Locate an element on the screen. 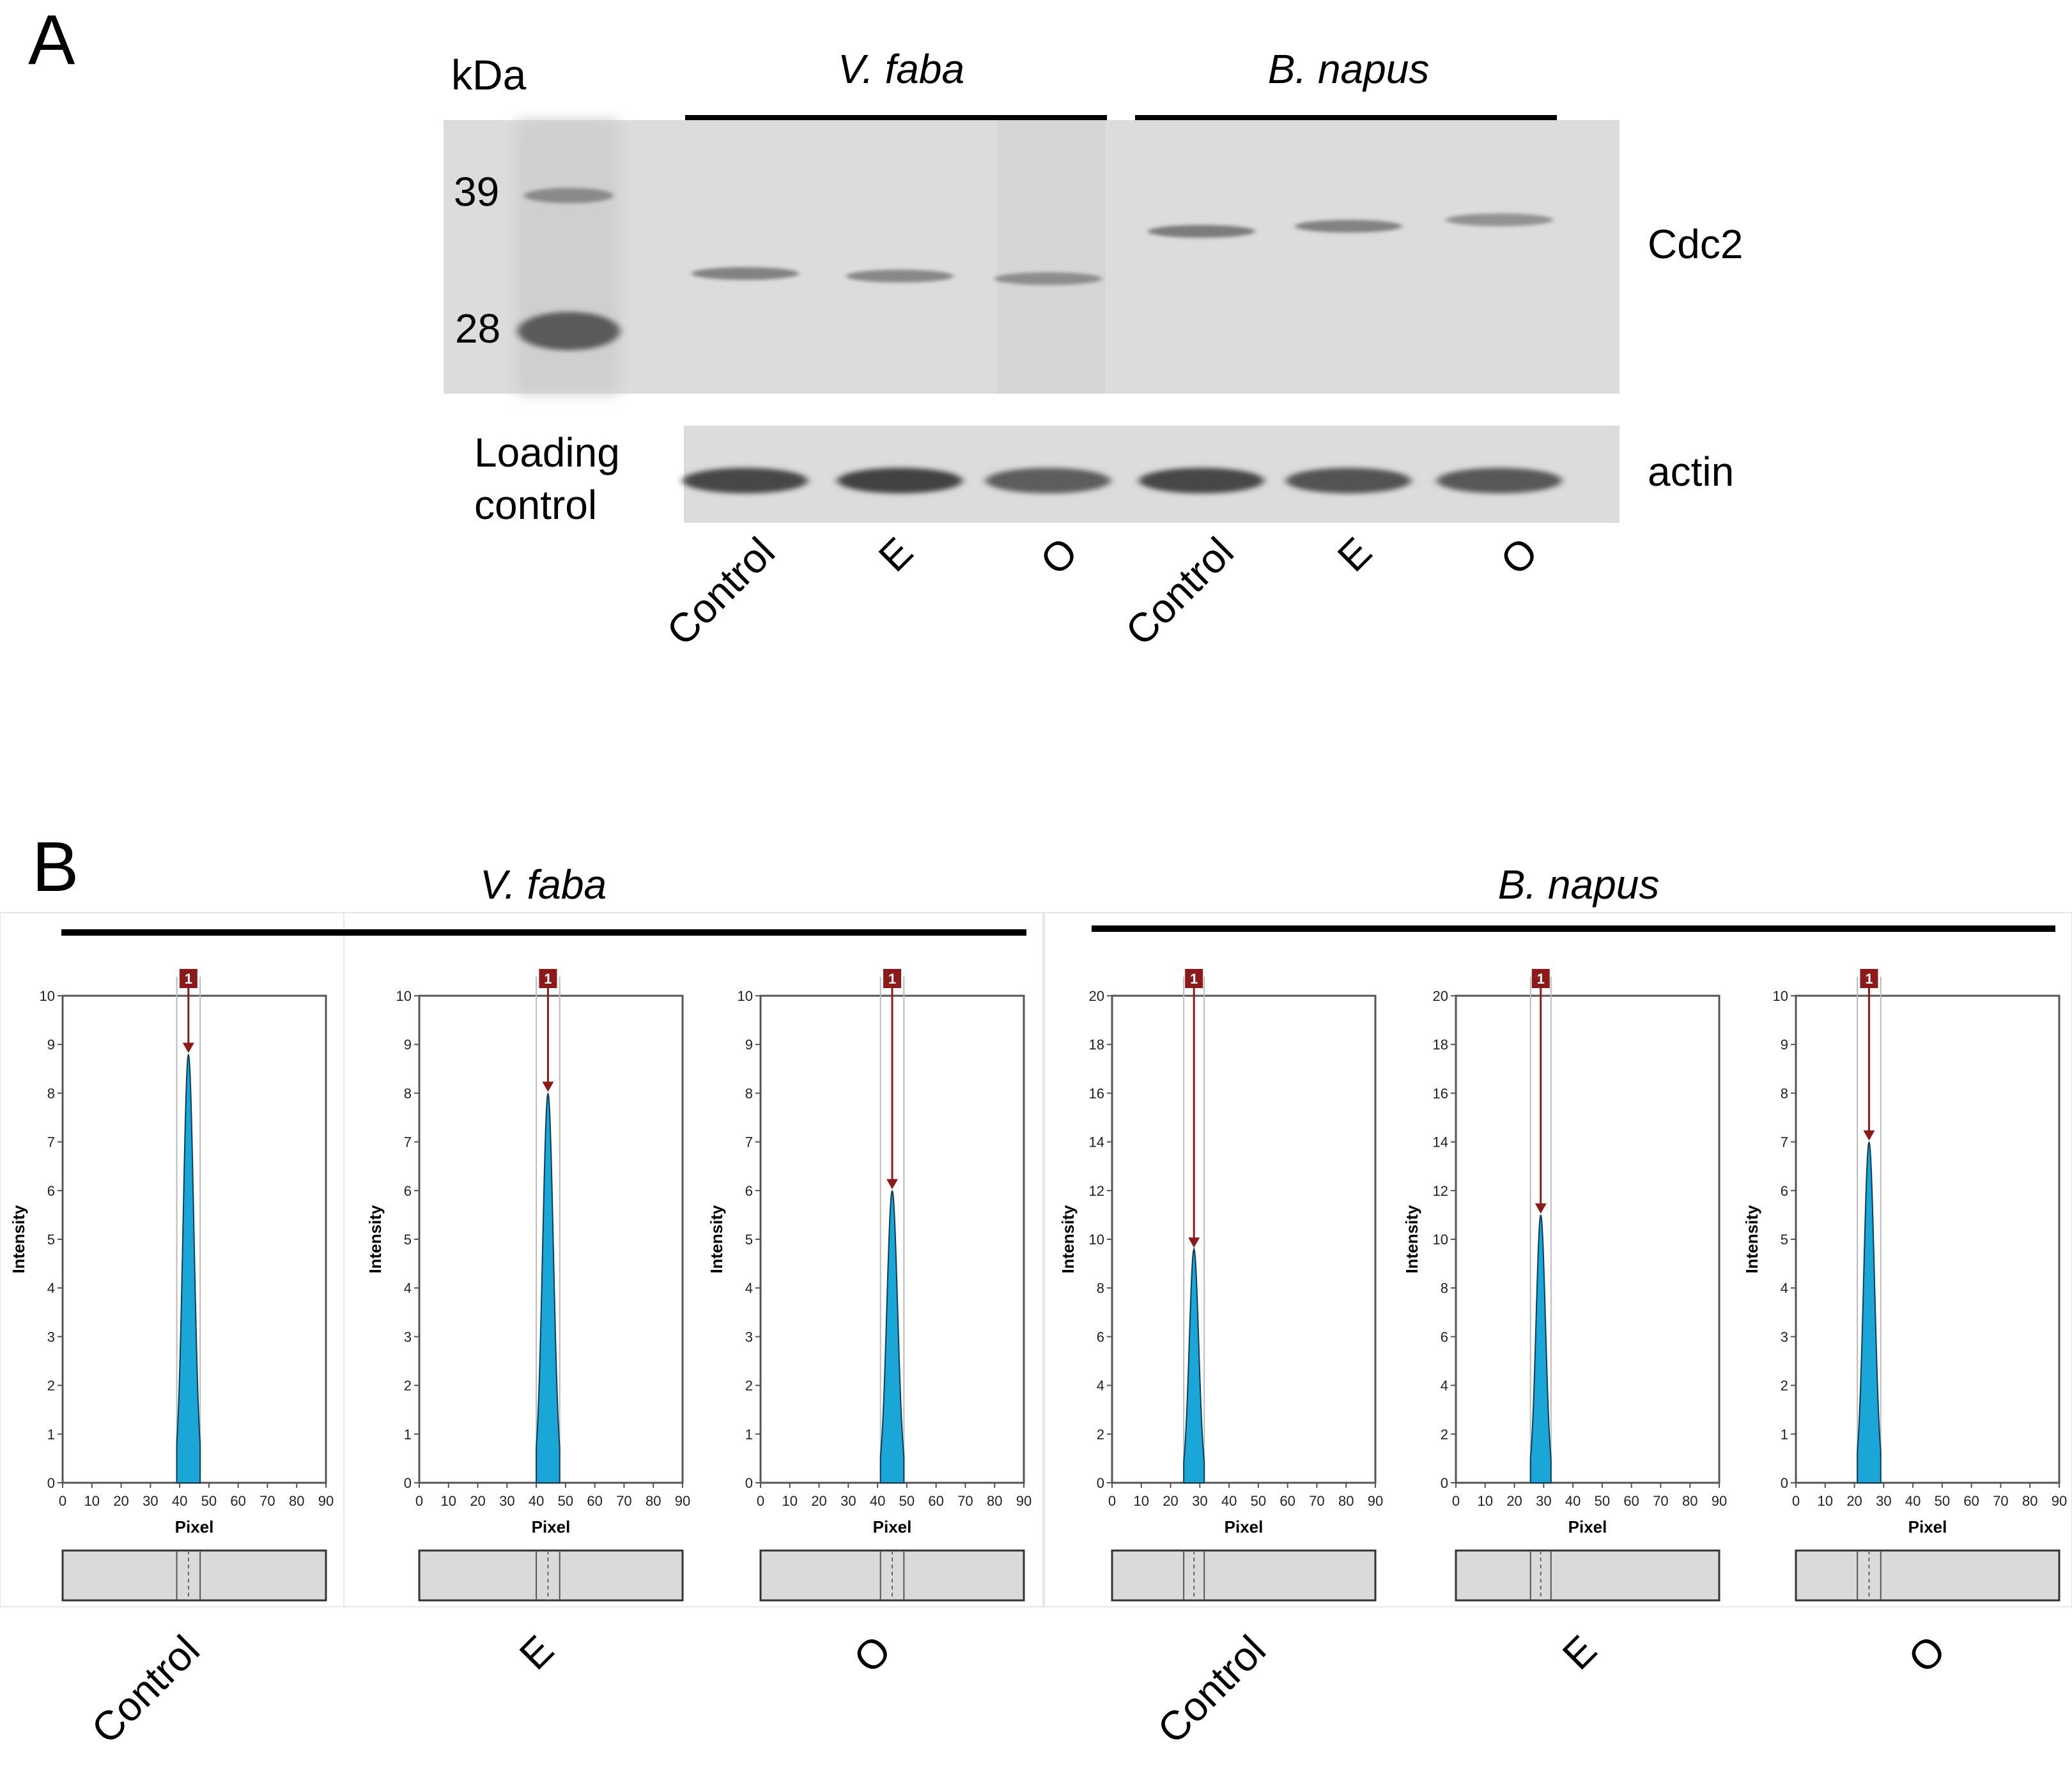 The height and width of the screenshot is (1787, 2072). ladder-lane is located at coordinates (567, 257).